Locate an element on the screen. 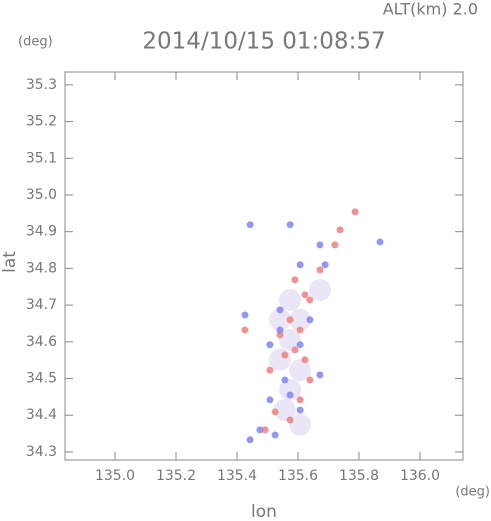 This screenshot has height=521, width=491. y-tick-label: 35.2 is located at coordinates (41, 122).